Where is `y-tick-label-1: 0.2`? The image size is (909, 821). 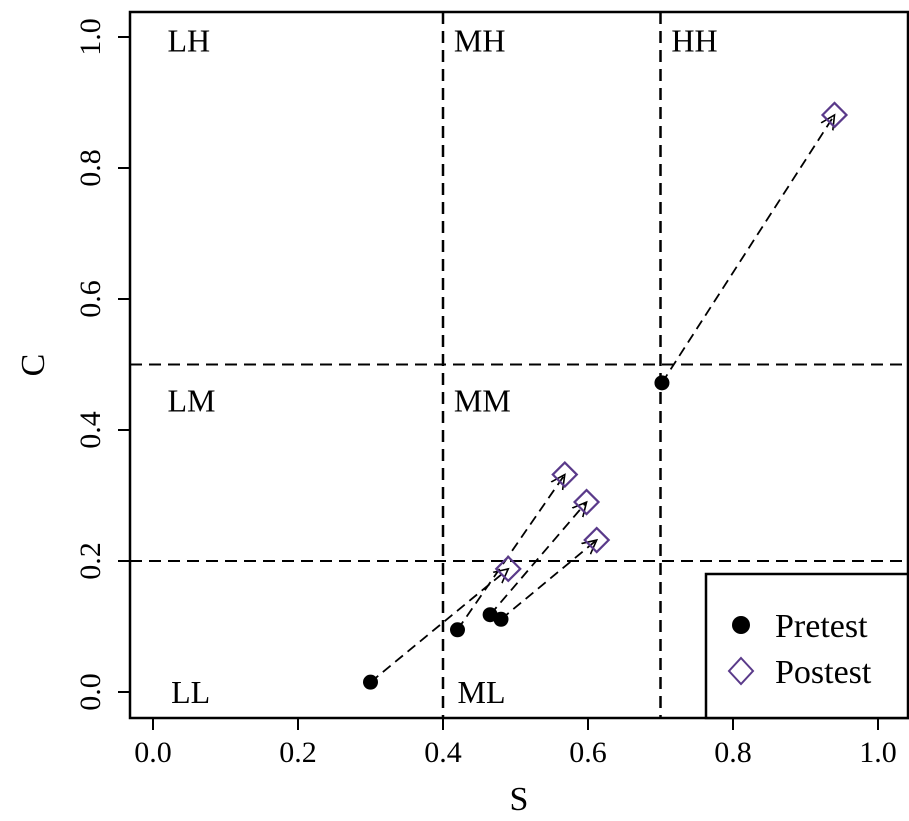 y-tick-label-1: 0.2 is located at coordinates (90, 561).